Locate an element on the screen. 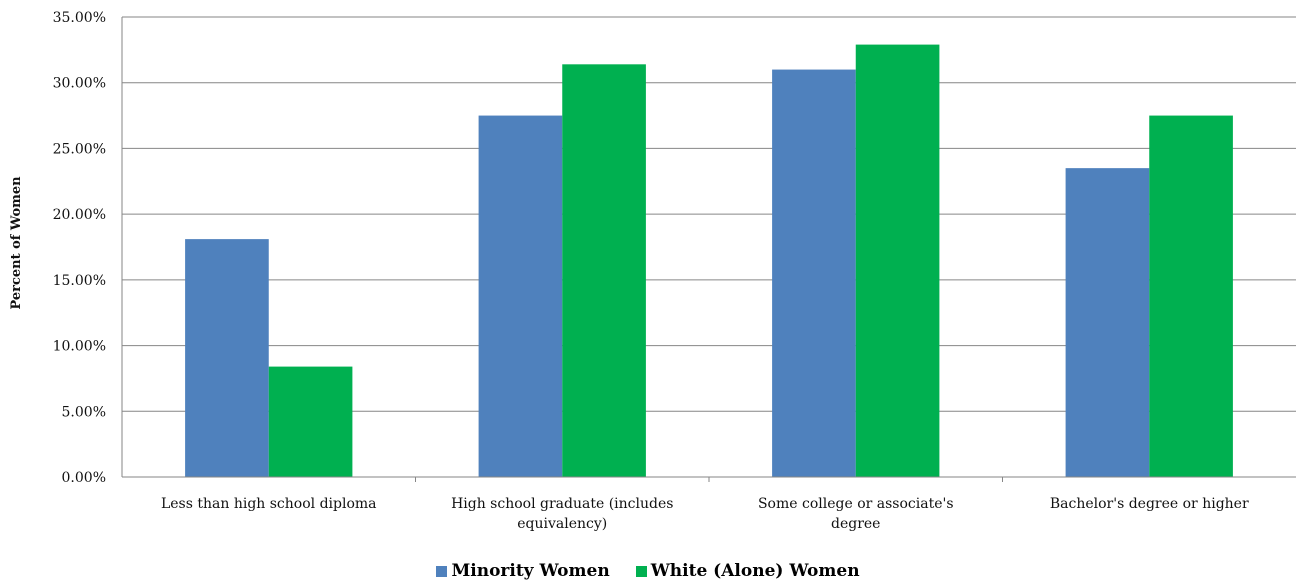 The width and height of the screenshot is (1296, 584). y-tick-label: 5.00% is located at coordinates (84, 412).